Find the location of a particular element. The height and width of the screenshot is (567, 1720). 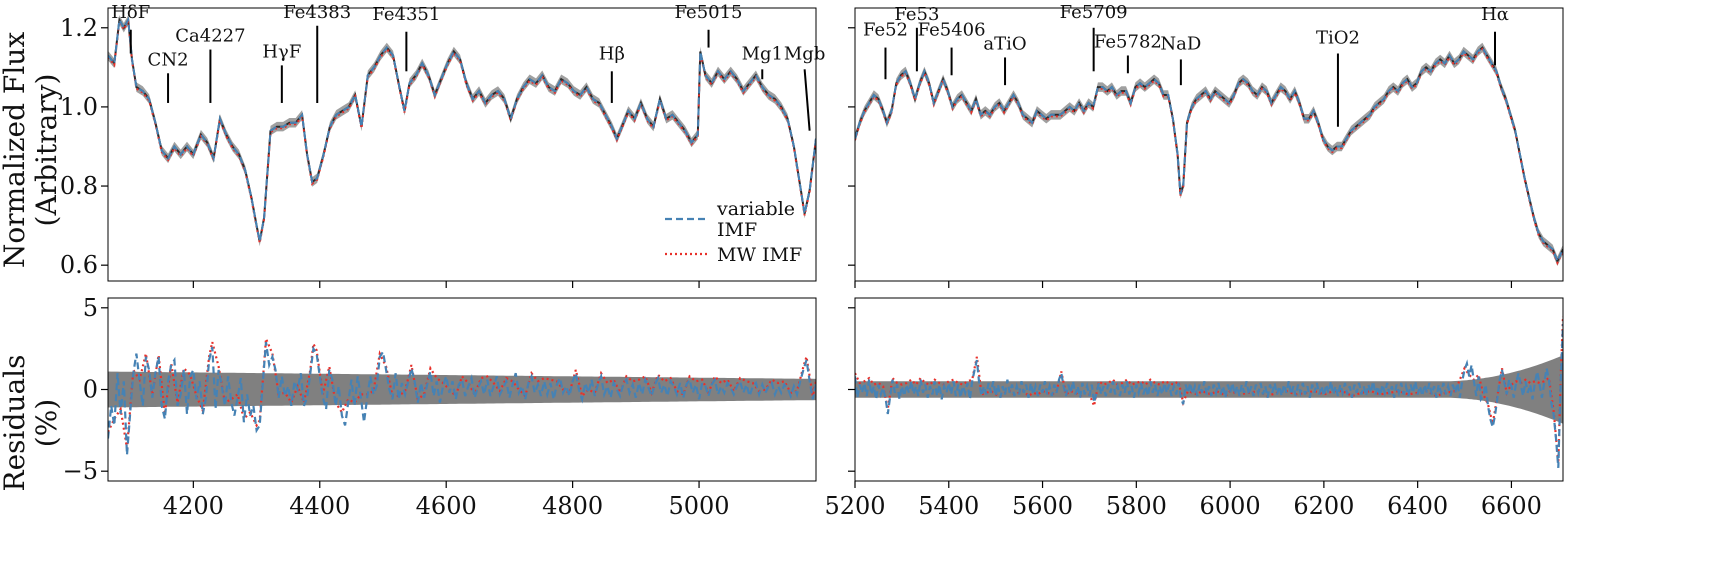

index-annotation-label: Fe5015 is located at coordinates (709, 12).